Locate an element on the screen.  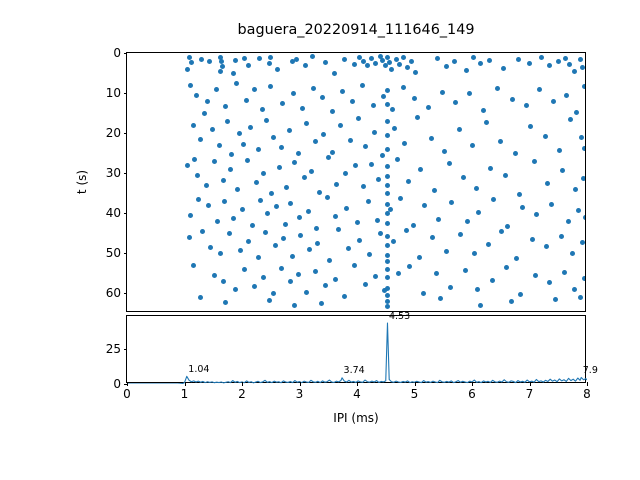
x-tick-label: 8 is located at coordinates (587, 394).